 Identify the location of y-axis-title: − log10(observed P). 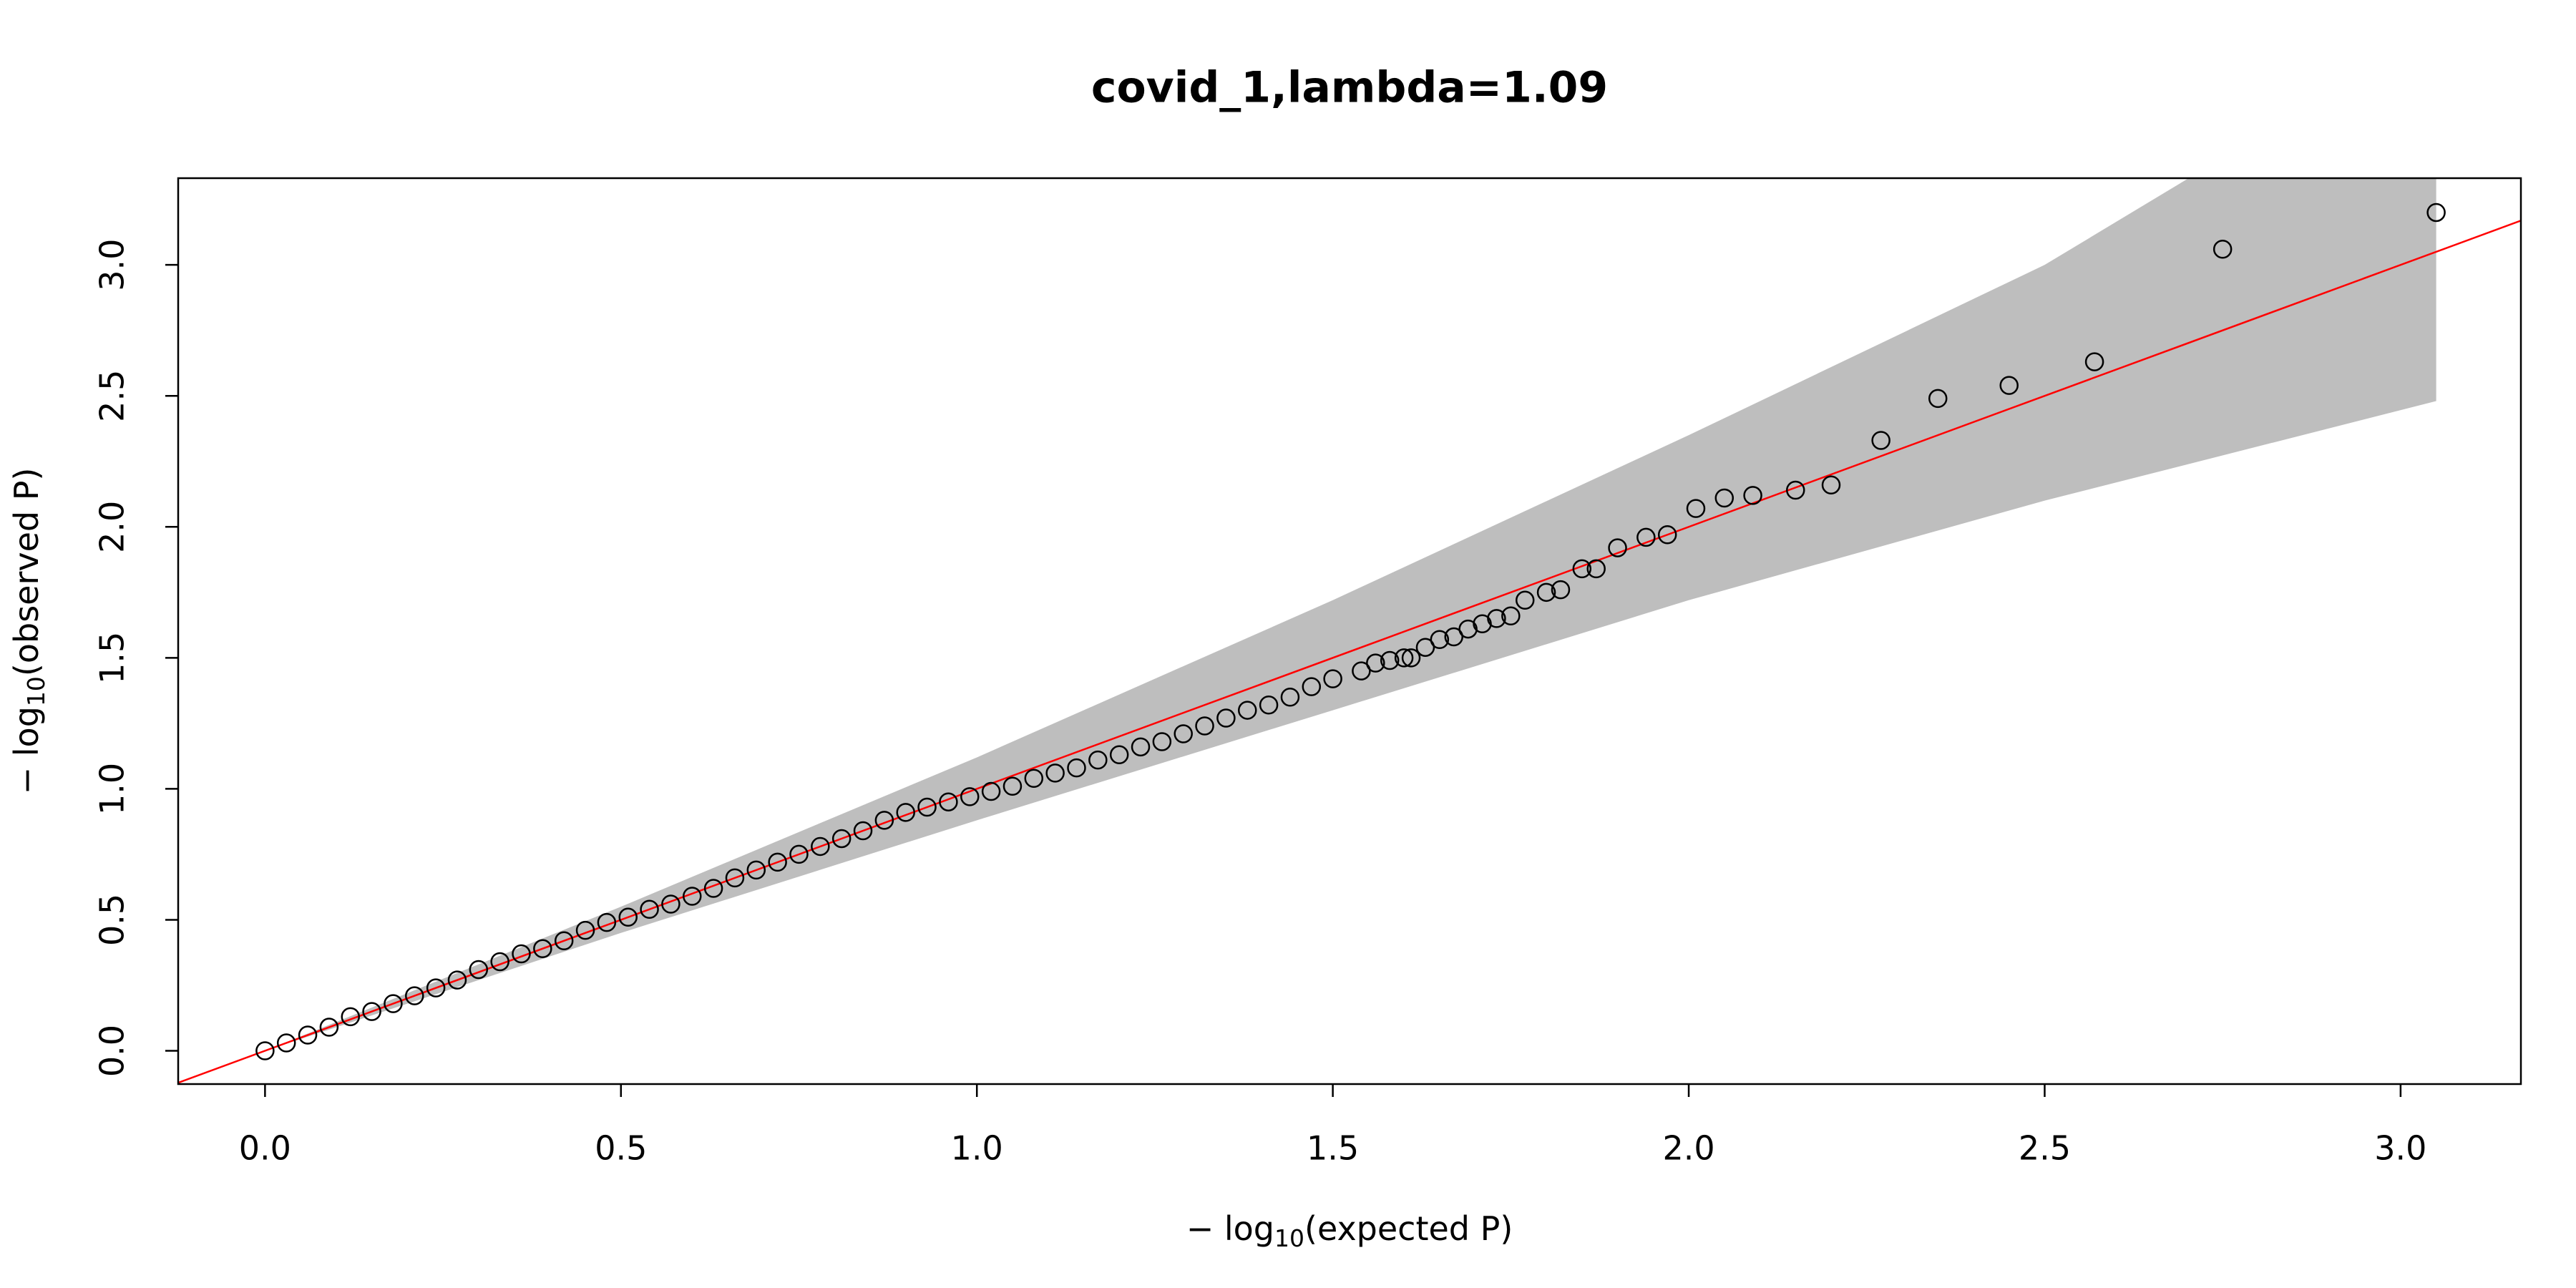
(28, 631).